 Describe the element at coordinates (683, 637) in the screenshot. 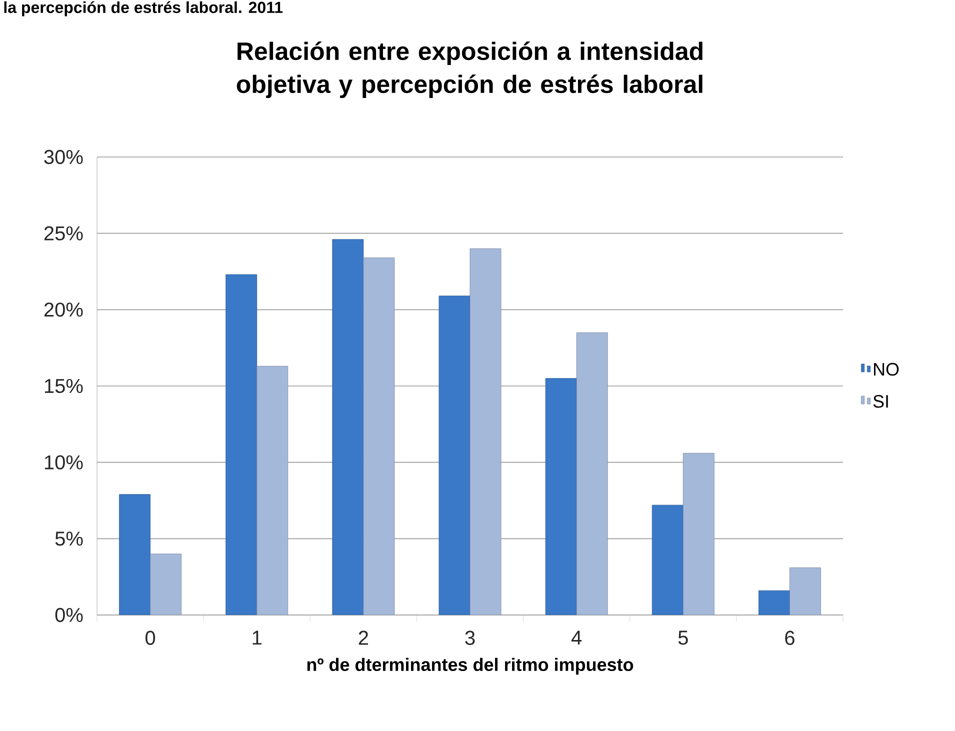

I see `x-tick-label: 5` at that location.